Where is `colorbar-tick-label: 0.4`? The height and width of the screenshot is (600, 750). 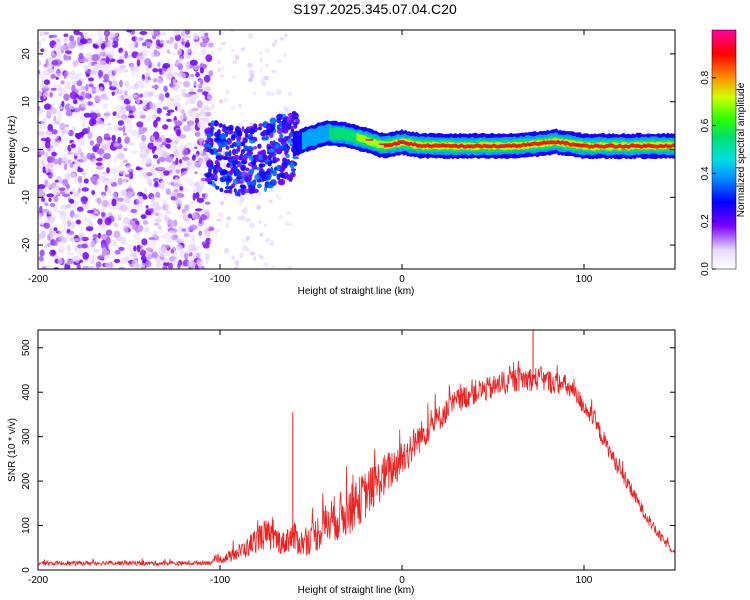 colorbar-tick-label: 0.4 is located at coordinates (705, 173).